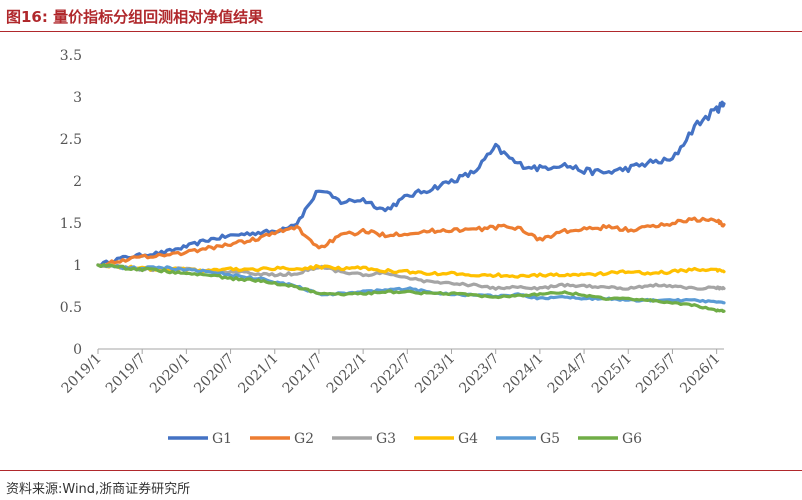 This screenshot has height=500, width=802. I want to click on title-divider, so click(401, 31).